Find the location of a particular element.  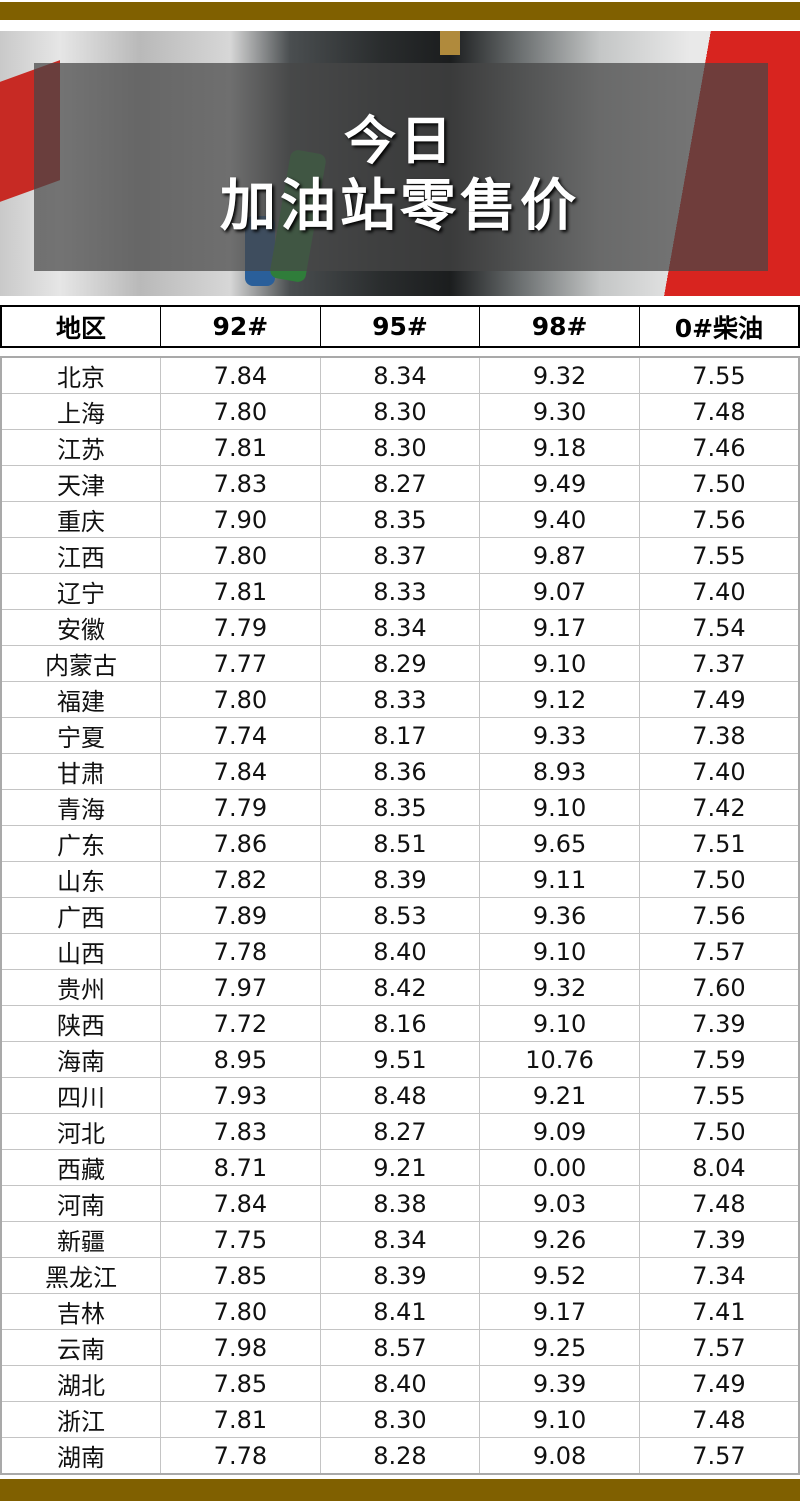

table-row: 广西 7.89 8.53 9.36 7.56 is located at coordinates (400, 915).